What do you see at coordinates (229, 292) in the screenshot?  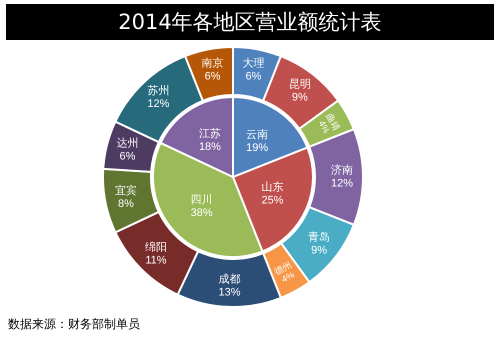 I see `data-label: 13%` at bounding box center [229, 292].